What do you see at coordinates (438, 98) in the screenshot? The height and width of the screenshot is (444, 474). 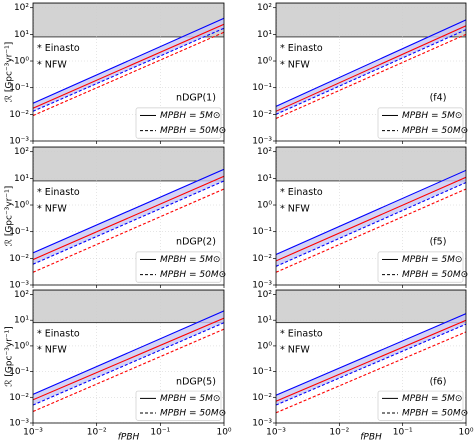 I see `panel-label: (f4)` at bounding box center [438, 98].